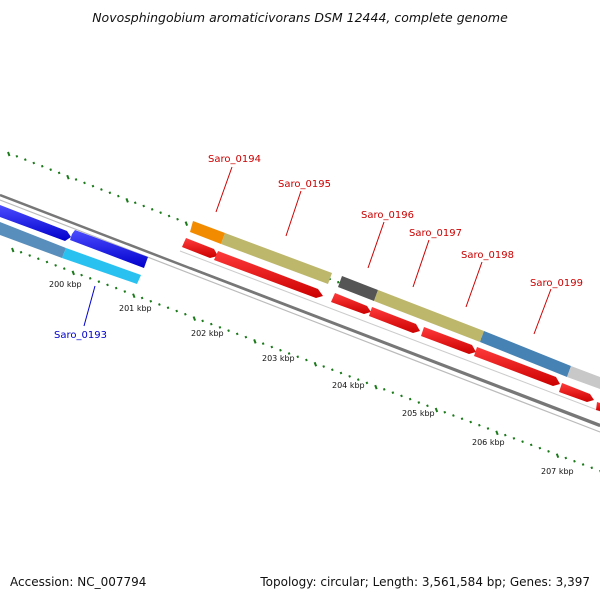  What do you see at coordinates (207, 333) in the screenshot?
I see `tick-label-202: 202 kbp` at bounding box center [207, 333].